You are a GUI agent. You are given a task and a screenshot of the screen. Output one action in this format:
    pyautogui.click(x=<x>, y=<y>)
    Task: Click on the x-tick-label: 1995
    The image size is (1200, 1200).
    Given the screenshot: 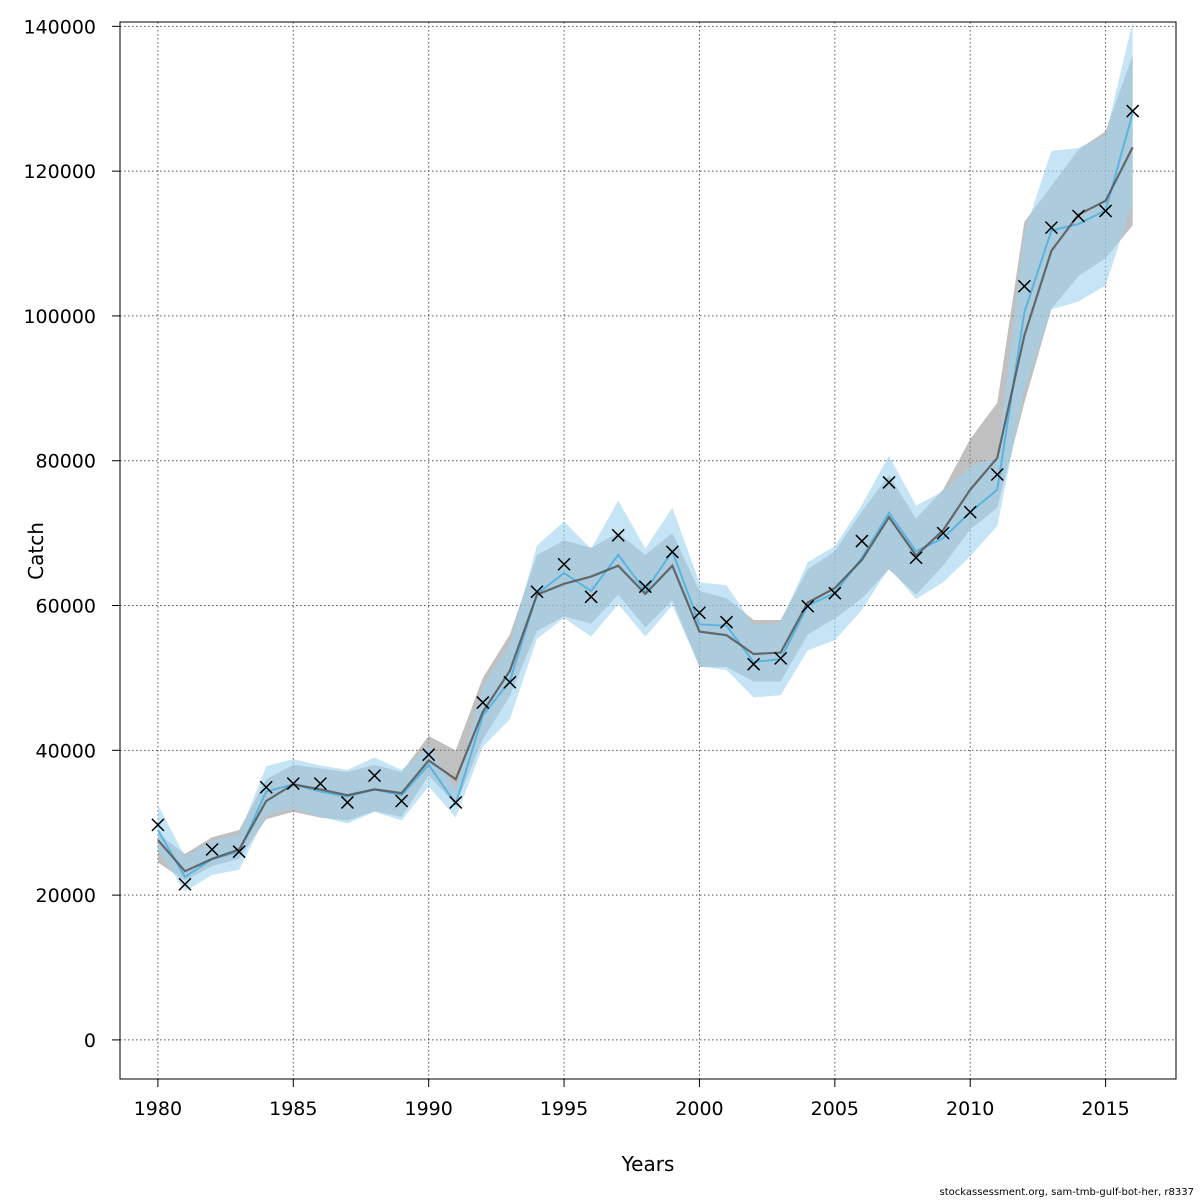 What is the action you would take?
    pyautogui.click(x=564, y=1109)
    